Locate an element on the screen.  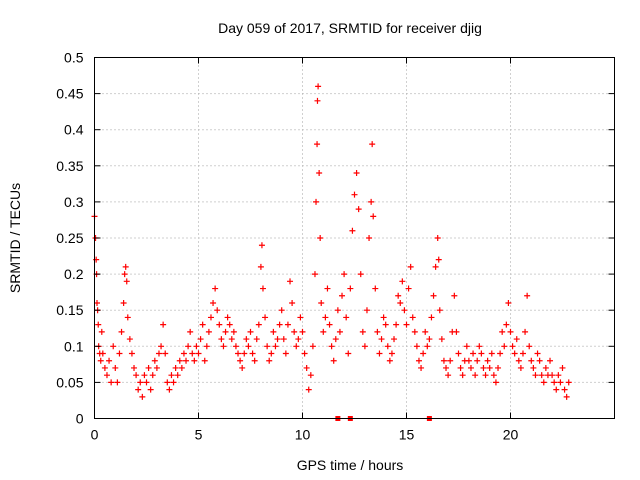
x-axis-title: GPS time / hours is located at coordinates (350, 465).